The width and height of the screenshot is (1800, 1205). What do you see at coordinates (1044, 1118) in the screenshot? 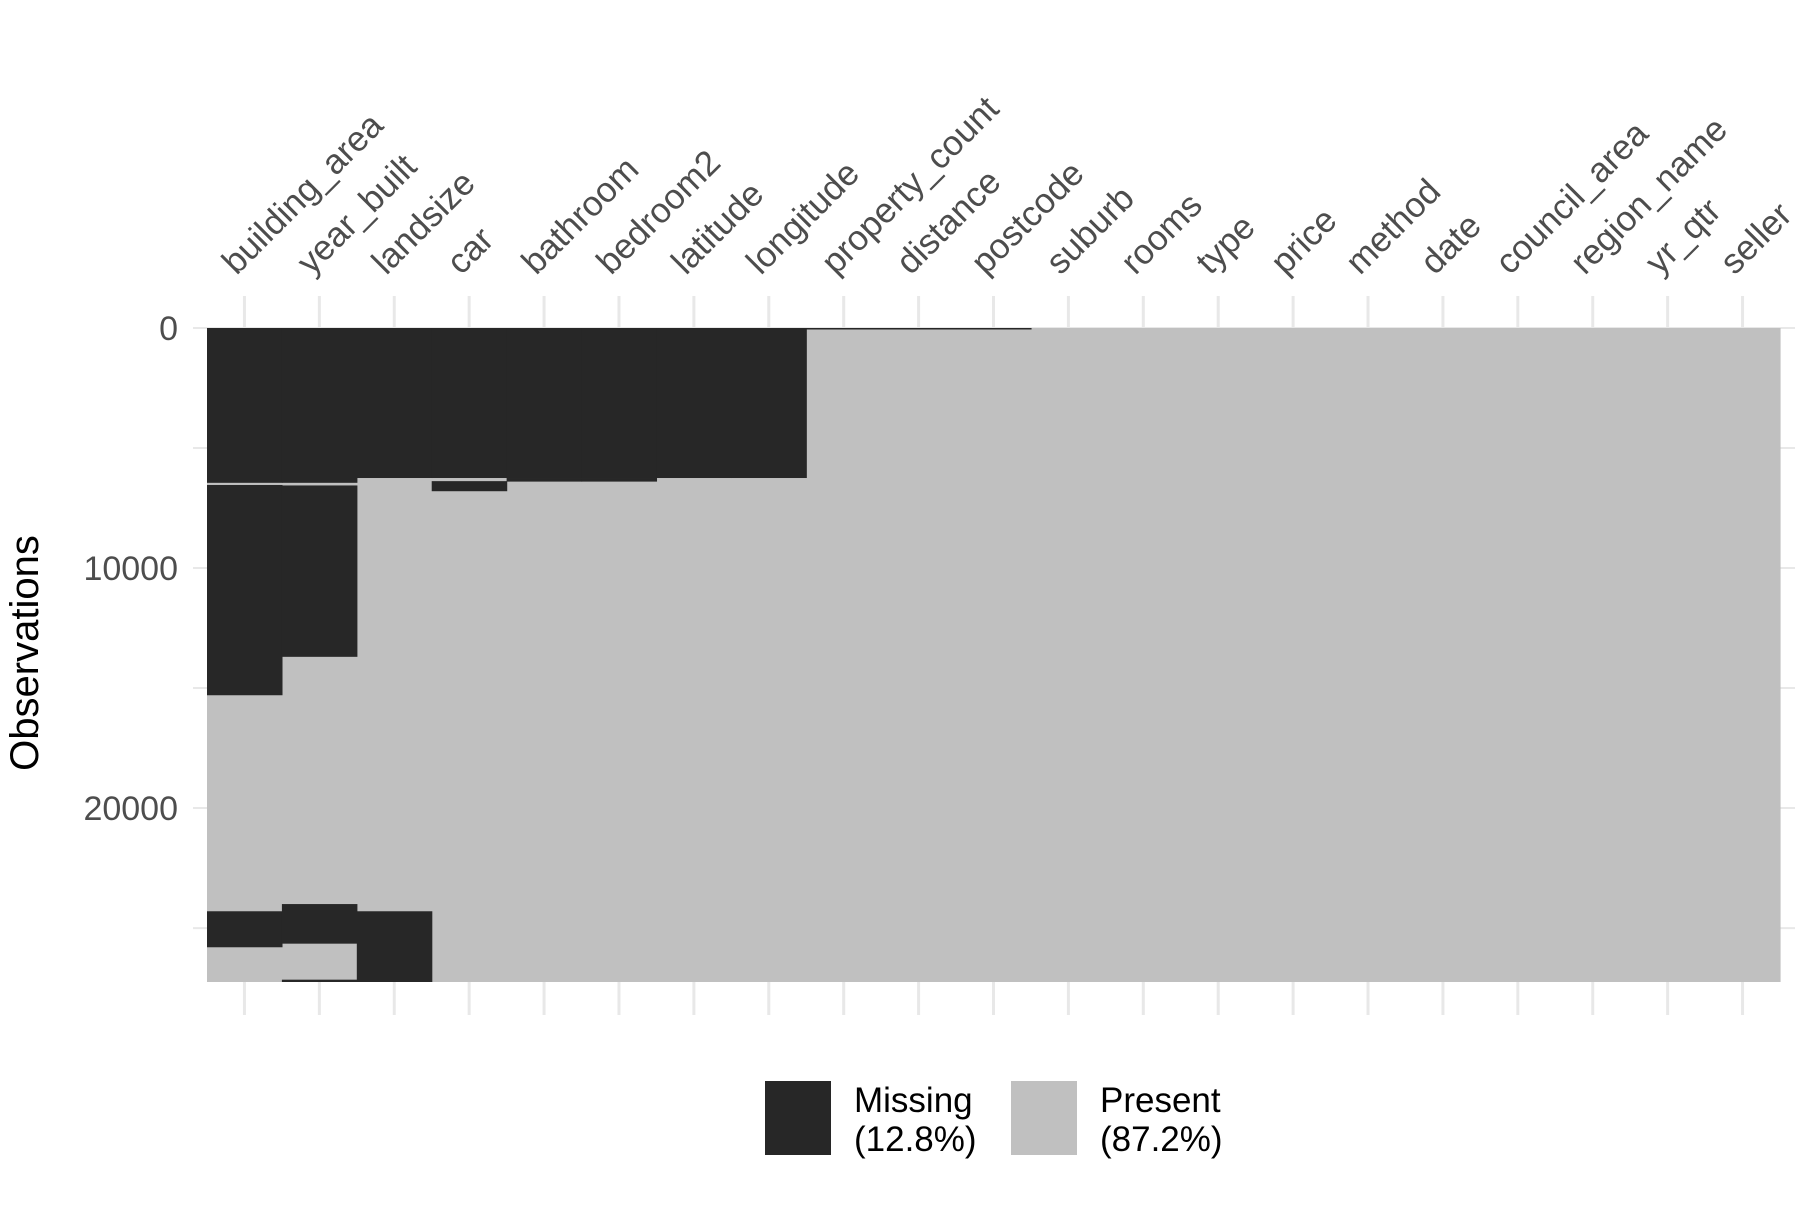
I see `legend-swatch-present` at bounding box center [1044, 1118].